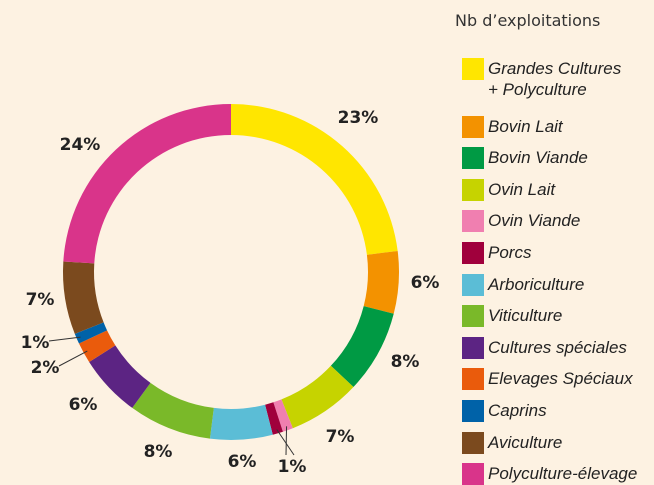 This screenshot has width=654, height=485. I want to click on legend-item: Arboriculture, so click(523, 284).